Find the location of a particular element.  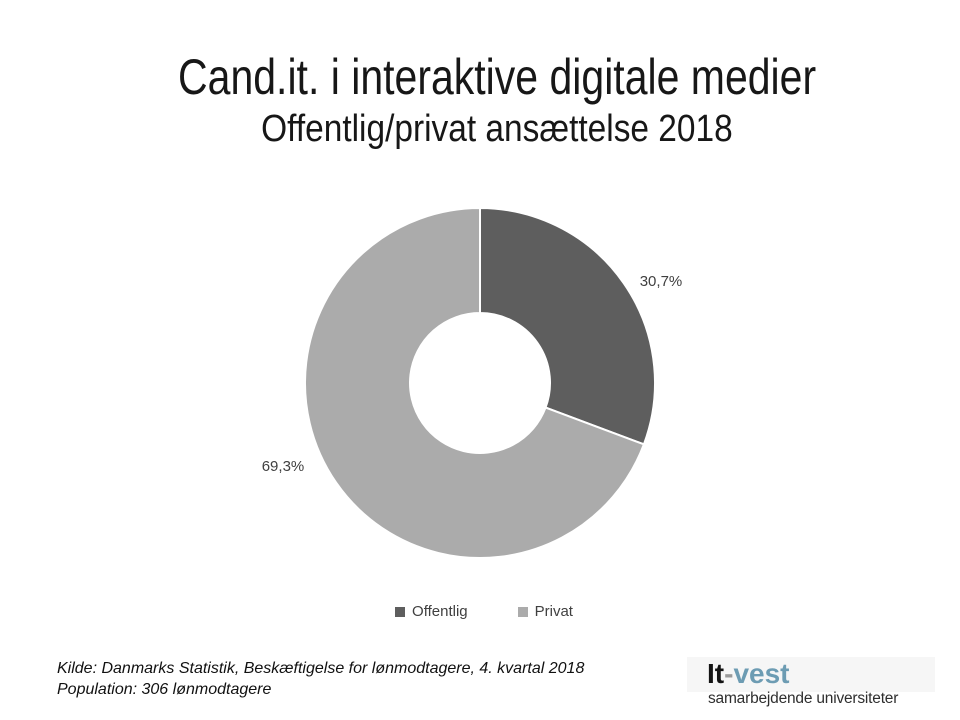

legend-item-privat: Privat is located at coordinates (545, 611).